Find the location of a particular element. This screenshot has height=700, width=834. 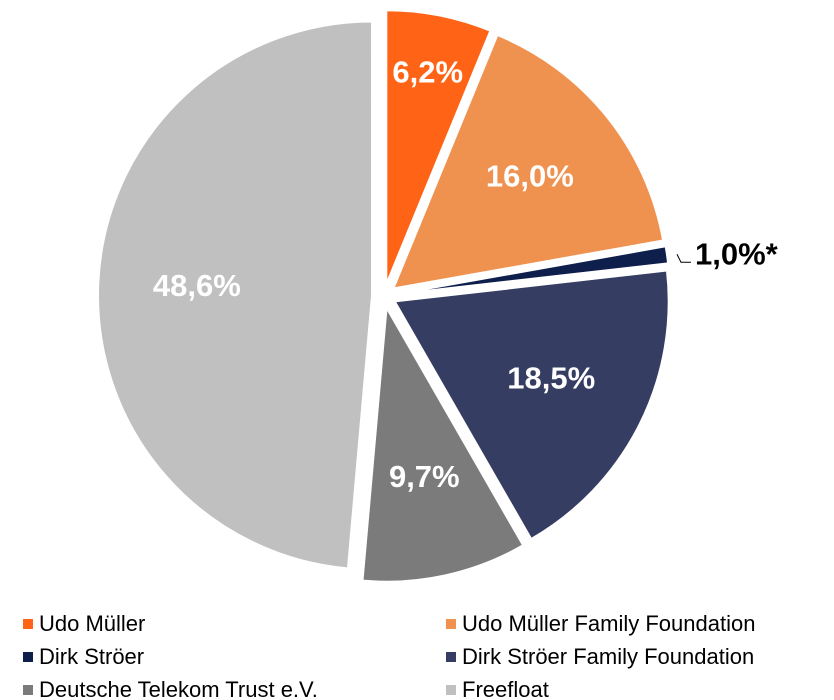

data-label: 48,6% is located at coordinates (197, 285).